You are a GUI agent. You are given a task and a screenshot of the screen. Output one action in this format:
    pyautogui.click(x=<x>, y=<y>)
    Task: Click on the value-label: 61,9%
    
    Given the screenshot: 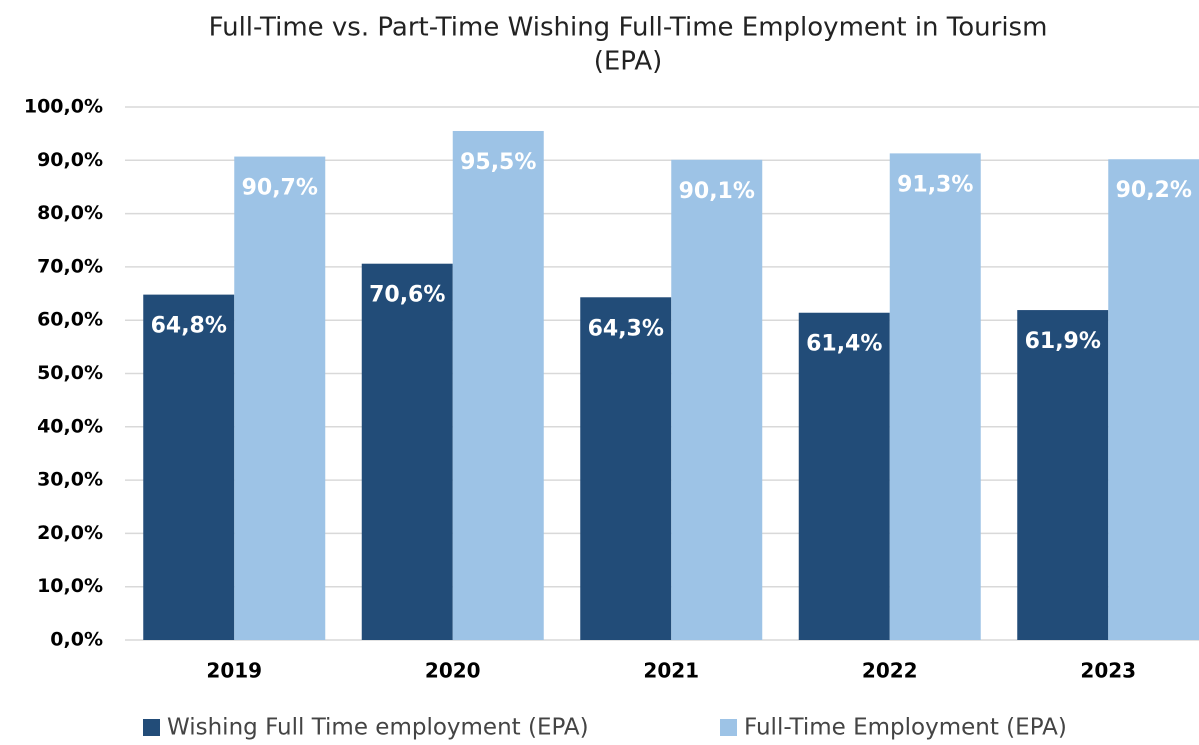 What is the action you would take?
    pyautogui.click(x=1063, y=341)
    